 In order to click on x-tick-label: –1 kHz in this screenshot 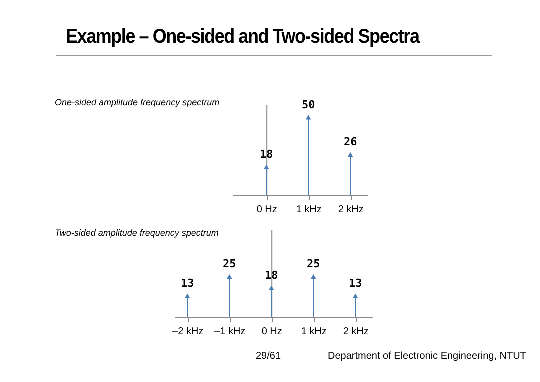, I will do `click(230, 332)`.